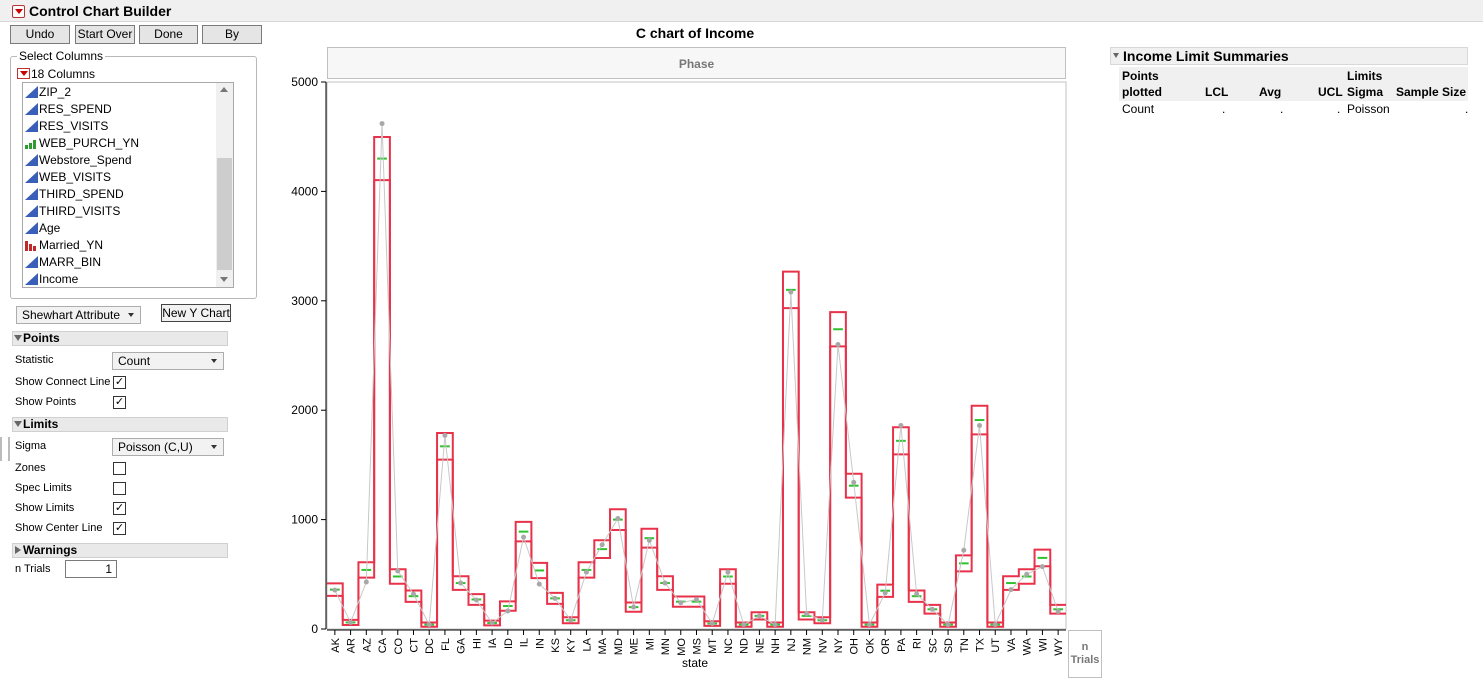 Image resolution: width=1483 pixels, height=679 pixels. I want to click on column-item: Webstore_Spend, so click(78, 161).